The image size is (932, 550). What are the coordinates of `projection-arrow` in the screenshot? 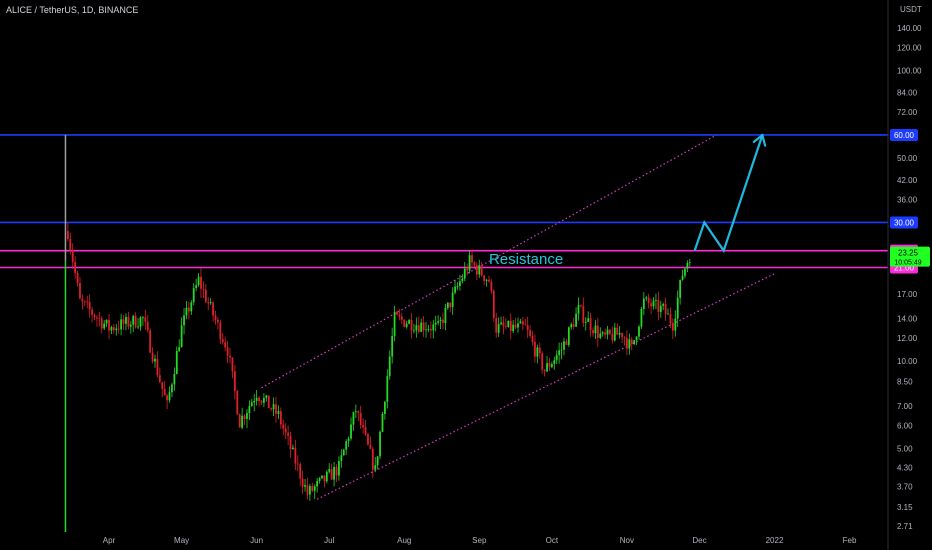 It's located at (728, 194).